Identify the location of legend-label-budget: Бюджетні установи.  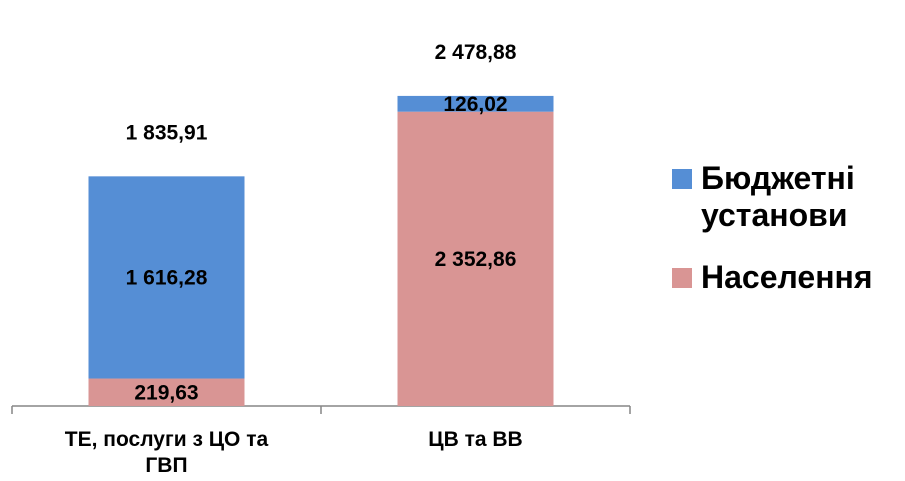
(778, 196).